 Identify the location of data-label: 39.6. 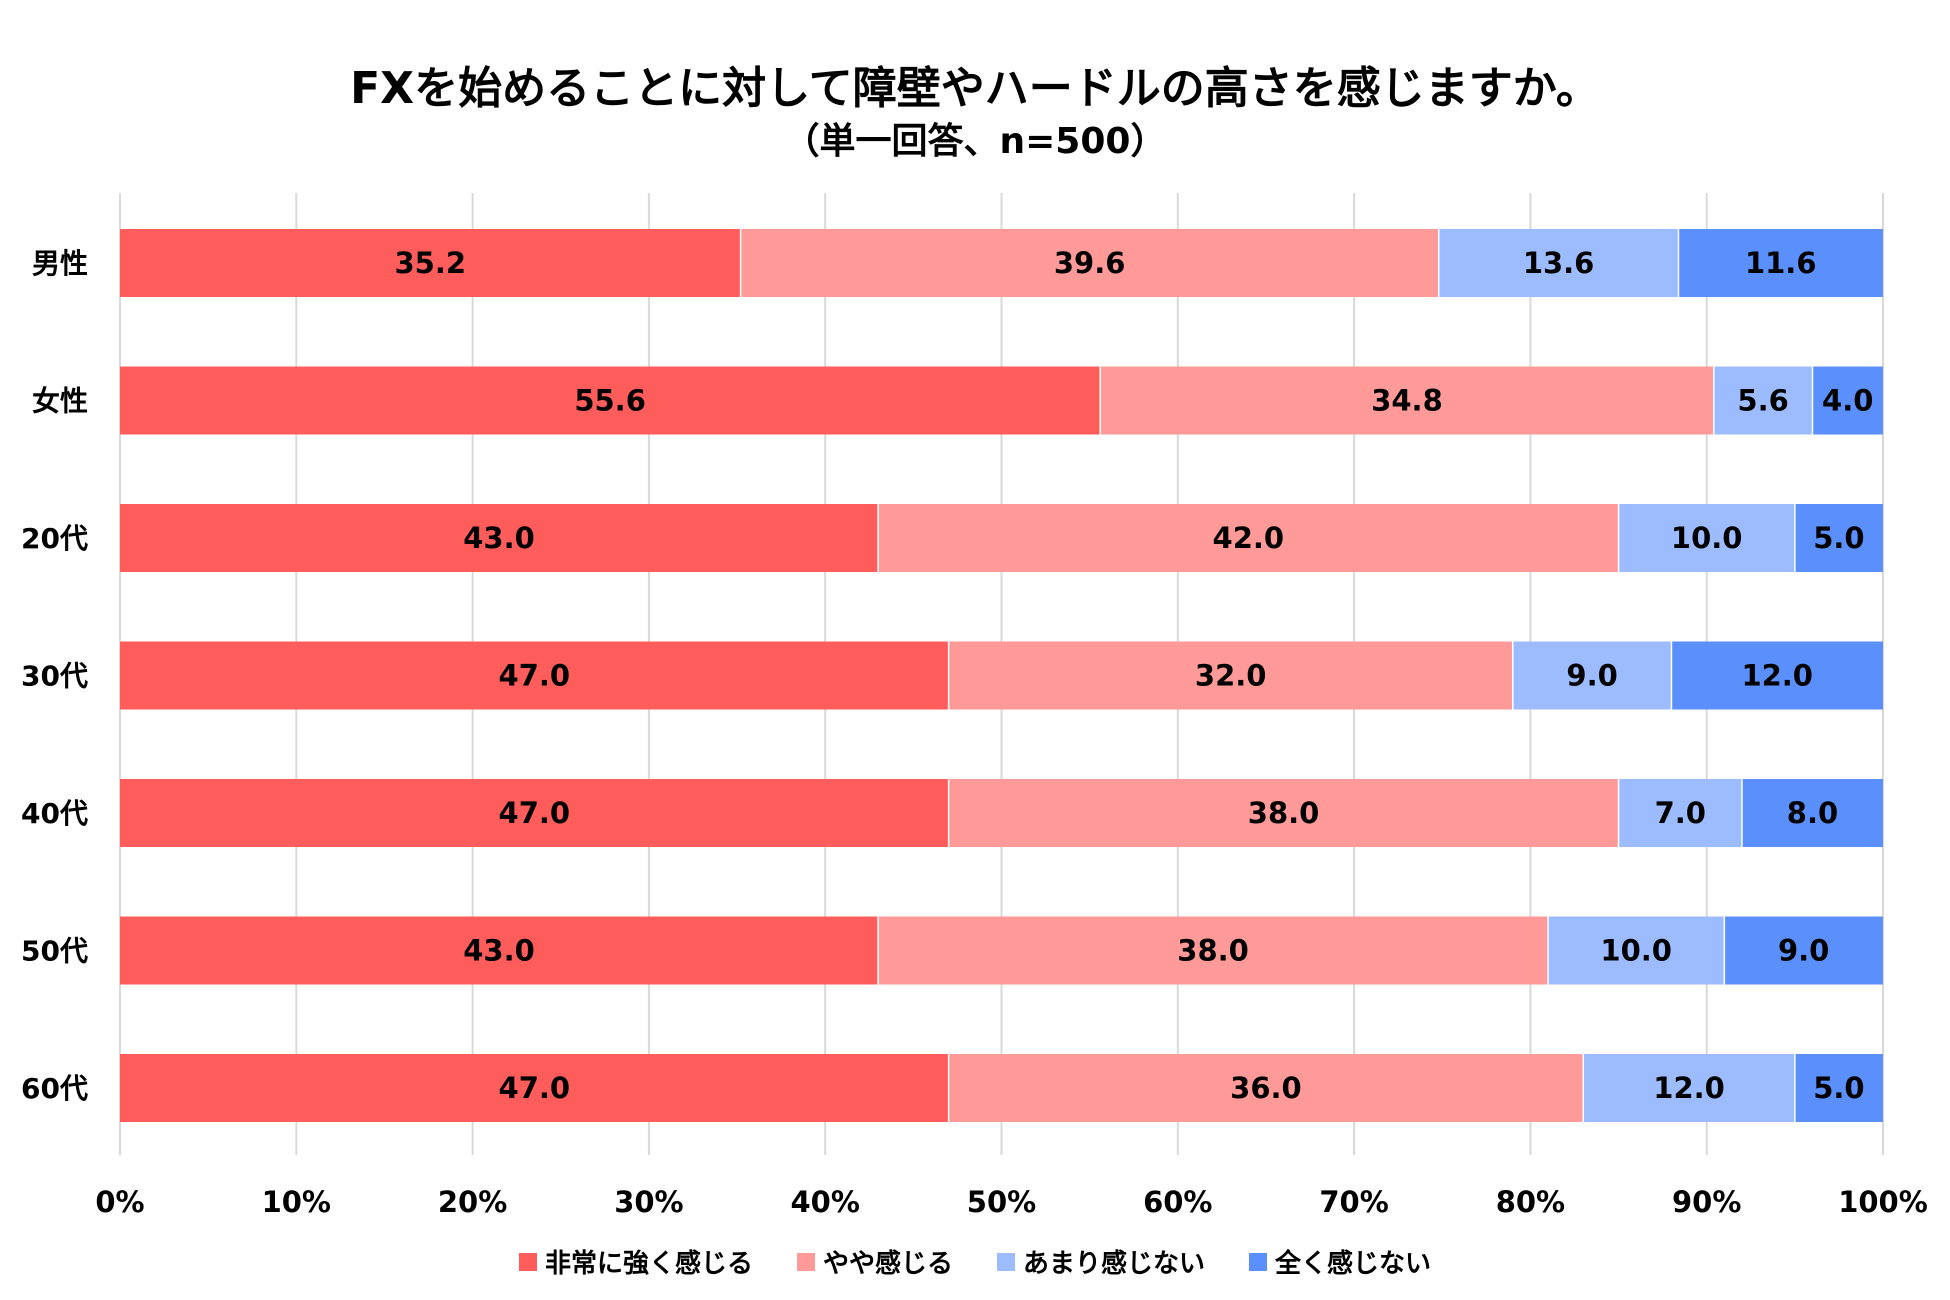
(1090, 263).